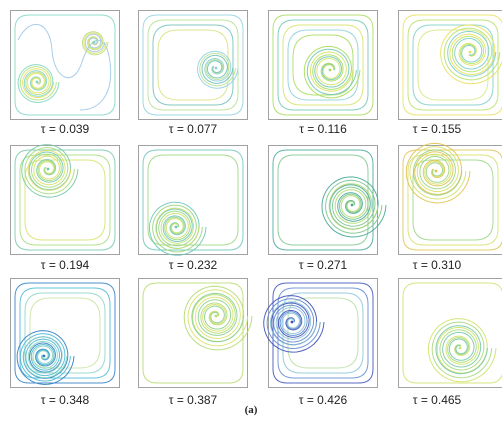 Image resolution: width=502 pixels, height=423 pixels. Describe the element at coordinates (323, 265) in the screenshot. I see `caption-7: τ = 0.271` at that location.